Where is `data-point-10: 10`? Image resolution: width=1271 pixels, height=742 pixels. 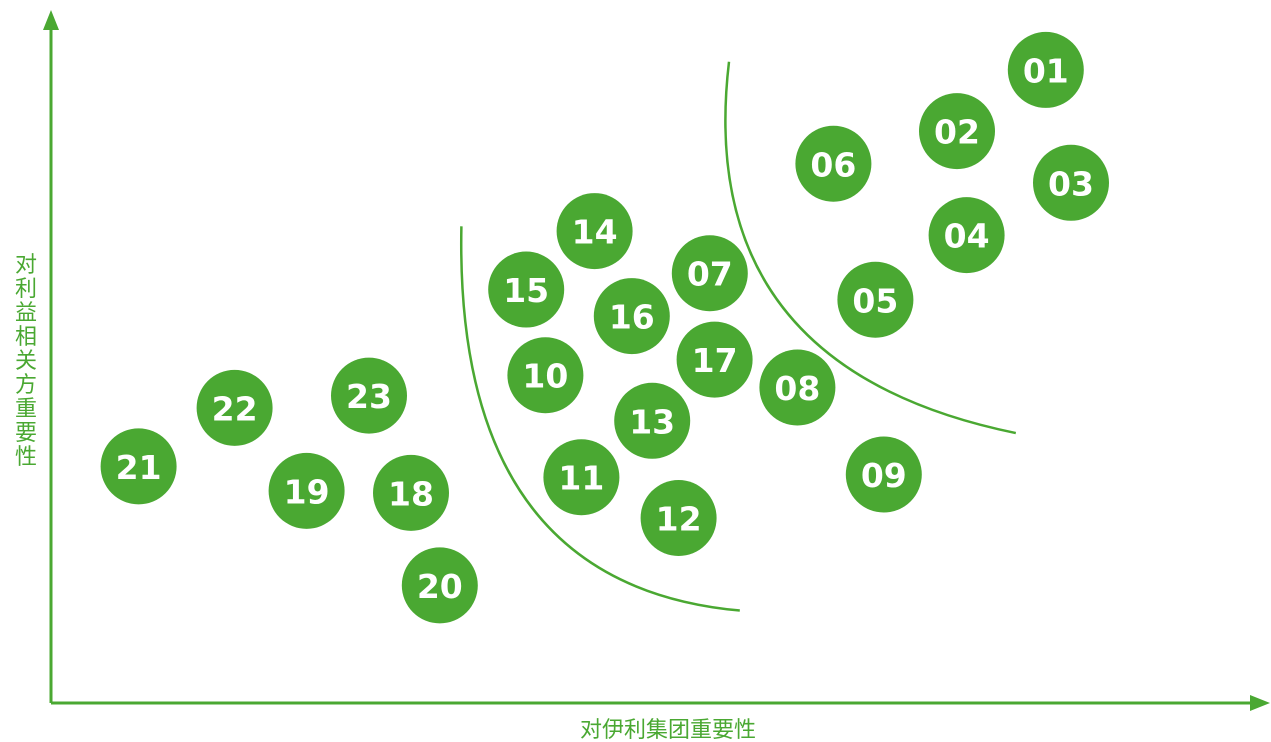 data-point-10: 10 is located at coordinates (545, 375).